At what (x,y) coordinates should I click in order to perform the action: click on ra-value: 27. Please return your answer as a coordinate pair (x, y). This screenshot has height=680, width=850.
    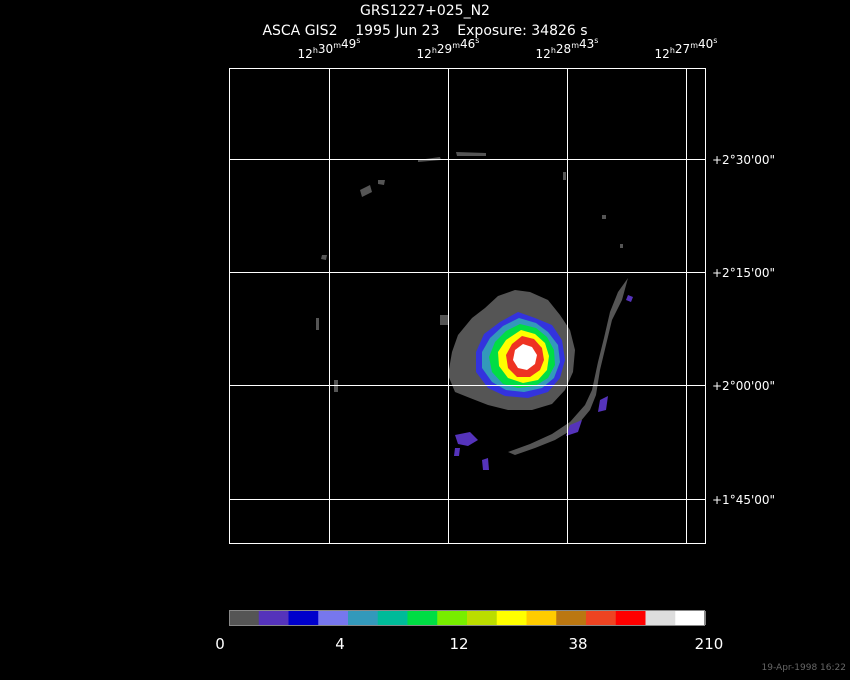
    Looking at the image, I should click on (682, 49).